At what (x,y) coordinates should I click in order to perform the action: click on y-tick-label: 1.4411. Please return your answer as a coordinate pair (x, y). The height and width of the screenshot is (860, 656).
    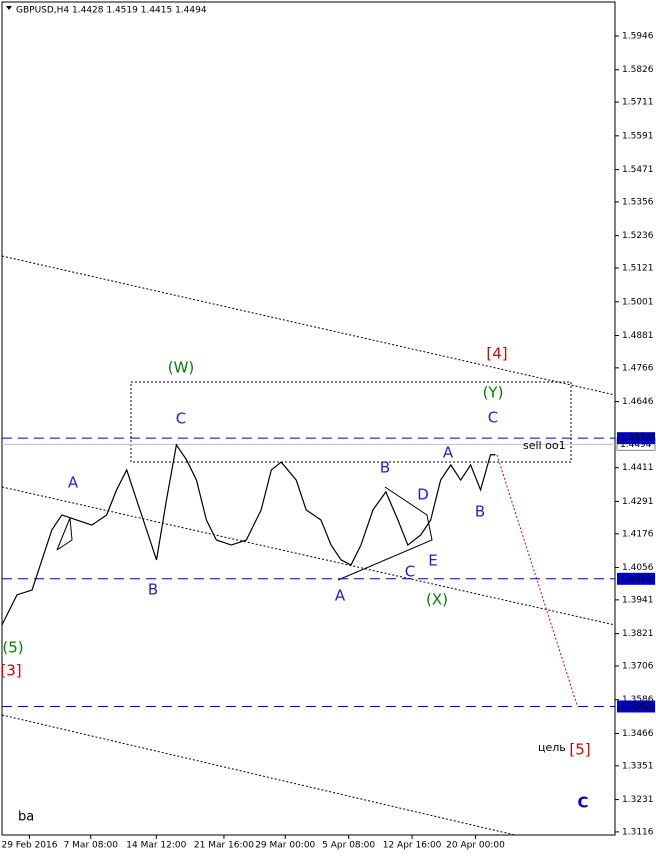
    Looking at the image, I should click on (638, 468).